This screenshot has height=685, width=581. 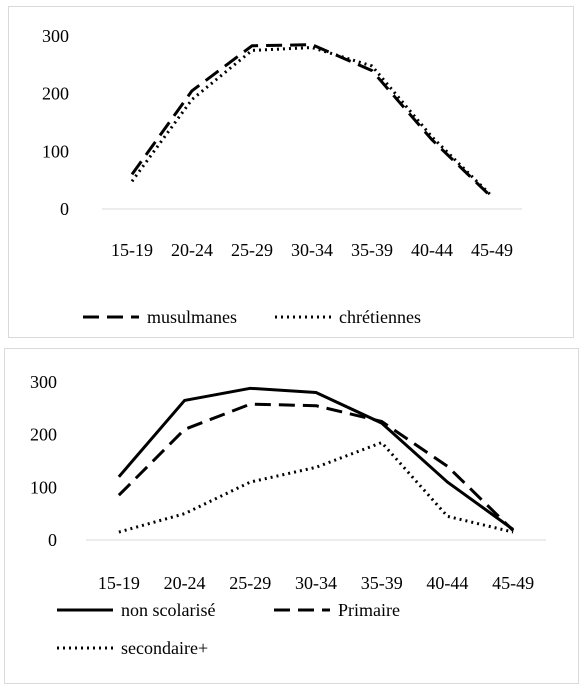 I want to click on legend-label-1: chrétiennes, so click(x=380, y=317).